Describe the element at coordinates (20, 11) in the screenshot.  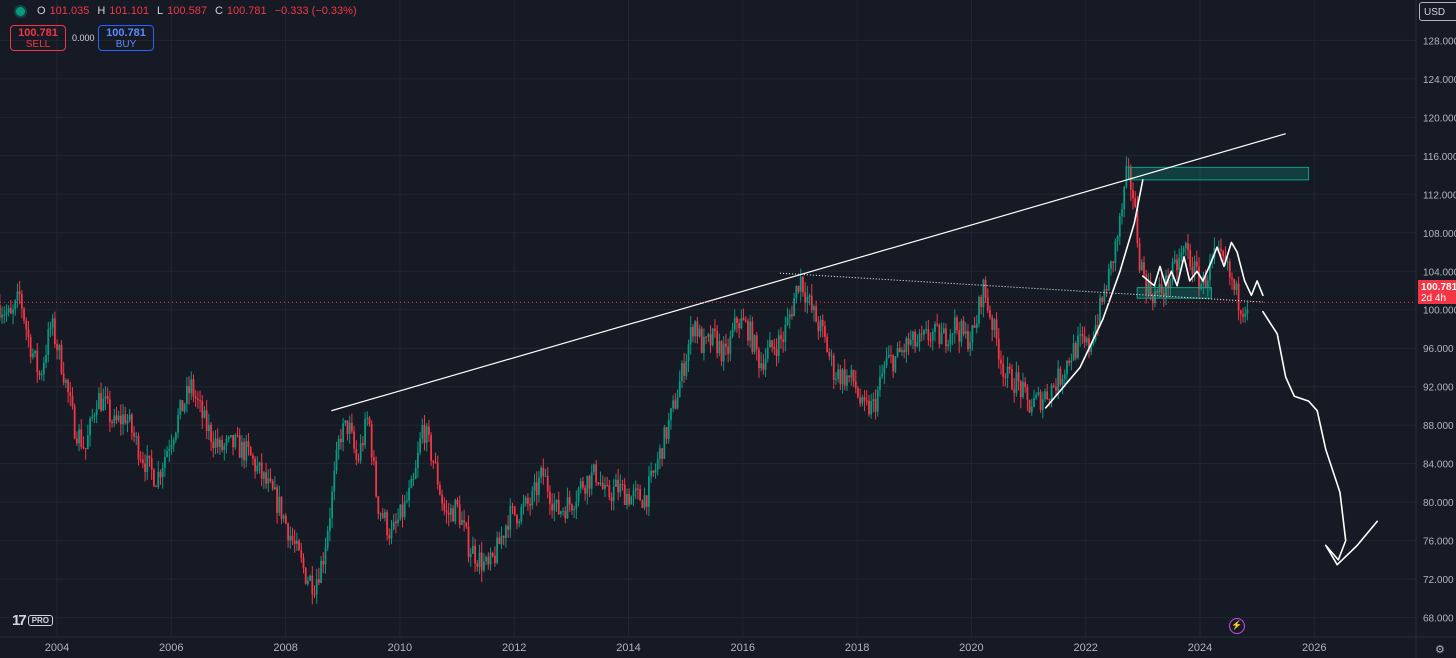
I see `market-status-icon` at that location.